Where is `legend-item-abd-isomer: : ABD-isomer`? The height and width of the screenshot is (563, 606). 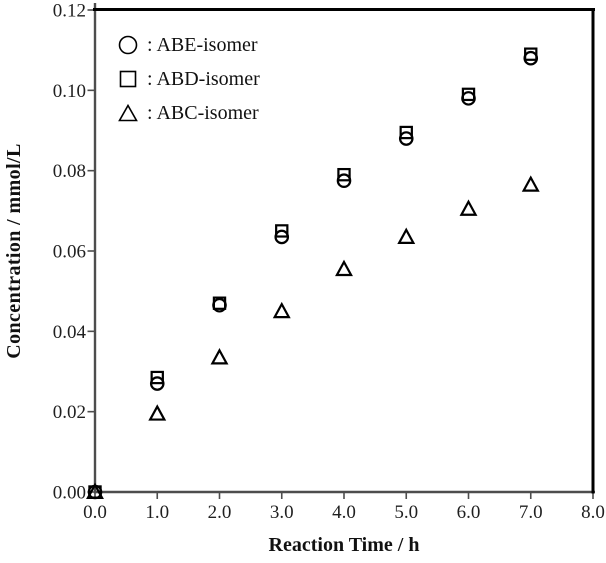 legend-item-abd-isomer: : ABD-isomer is located at coordinates (188, 79).